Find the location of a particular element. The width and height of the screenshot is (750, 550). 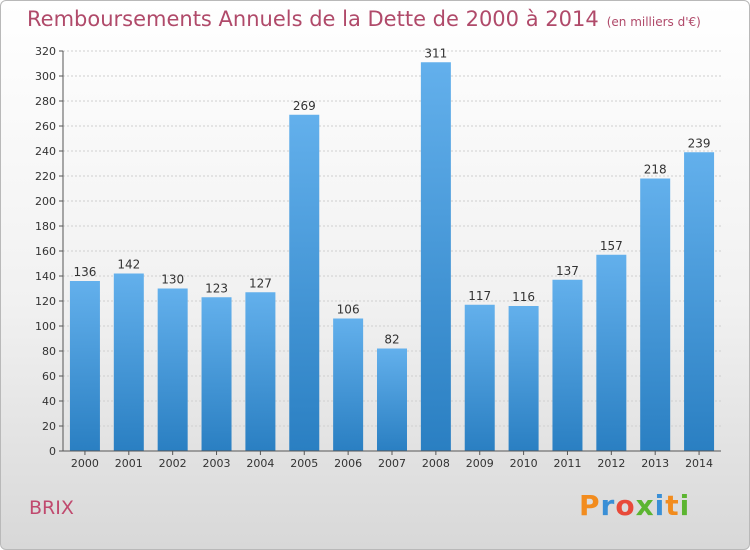

bar-value-label: 82 is located at coordinates (391, 340).